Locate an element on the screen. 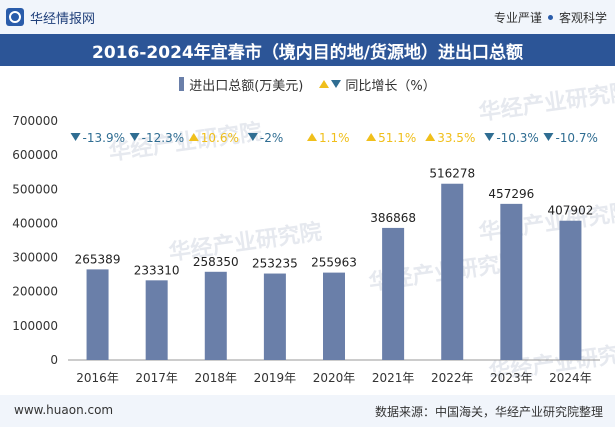 The image size is (615, 427). bar-value-label: 258350 is located at coordinates (216, 262).